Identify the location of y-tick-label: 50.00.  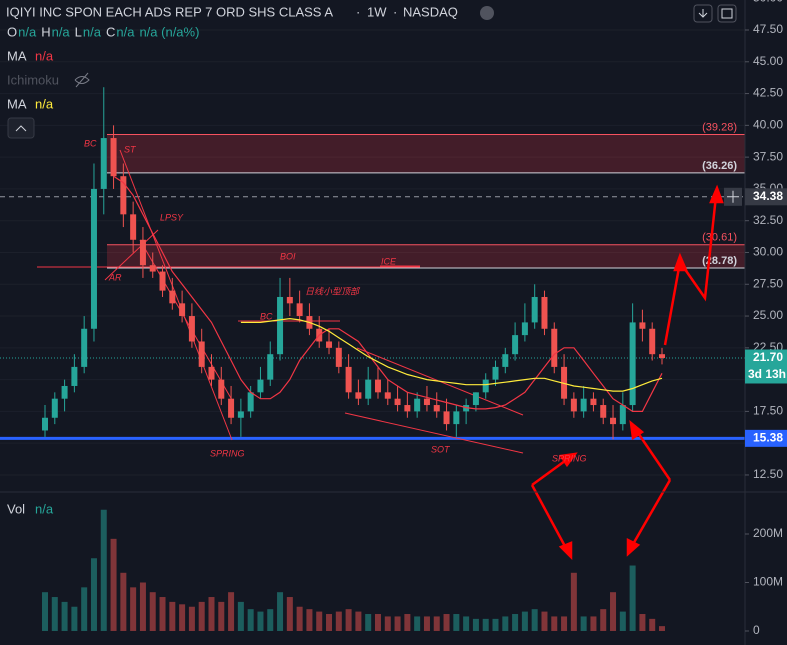
(768, 2).